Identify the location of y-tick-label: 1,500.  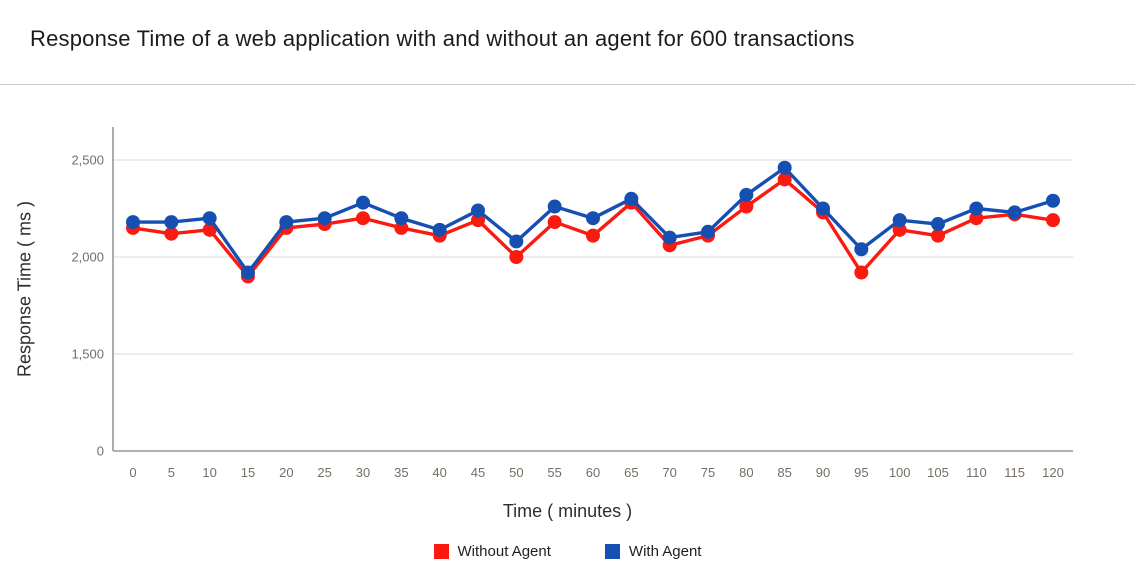
(87, 354).